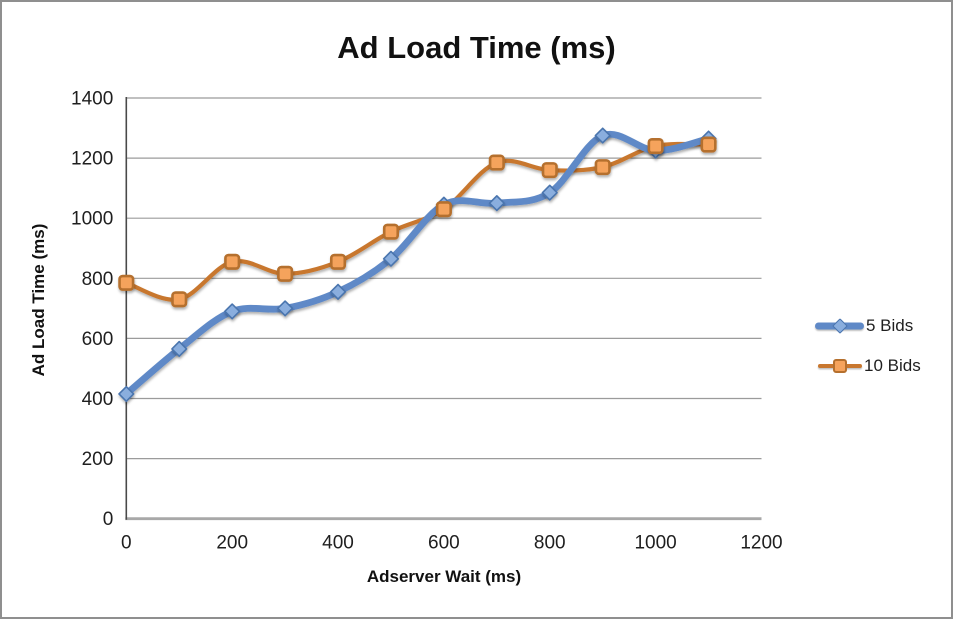 This screenshot has width=953, height=619. What do you see at coordinates (444, 576) in the screenshot?
I see `x-axis-title: Adserver Wait (ms)` at bounding box center [444, 576].